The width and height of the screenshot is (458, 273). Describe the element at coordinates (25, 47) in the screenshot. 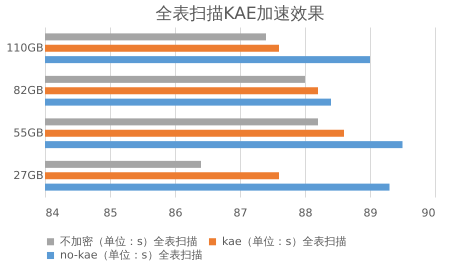

I see `y-tick-label: 110GB` at that location.